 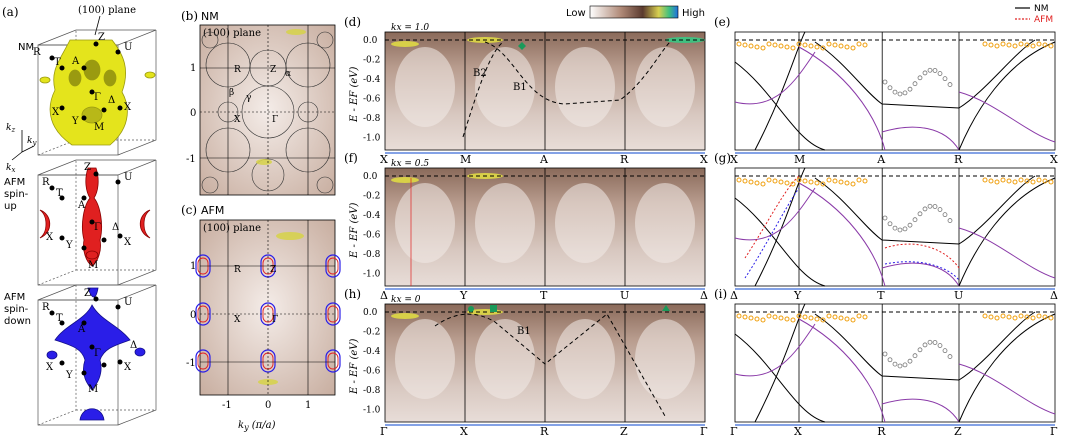 I want to click on kx-label-d: kx = 1.0, so click(x=410, y=28).